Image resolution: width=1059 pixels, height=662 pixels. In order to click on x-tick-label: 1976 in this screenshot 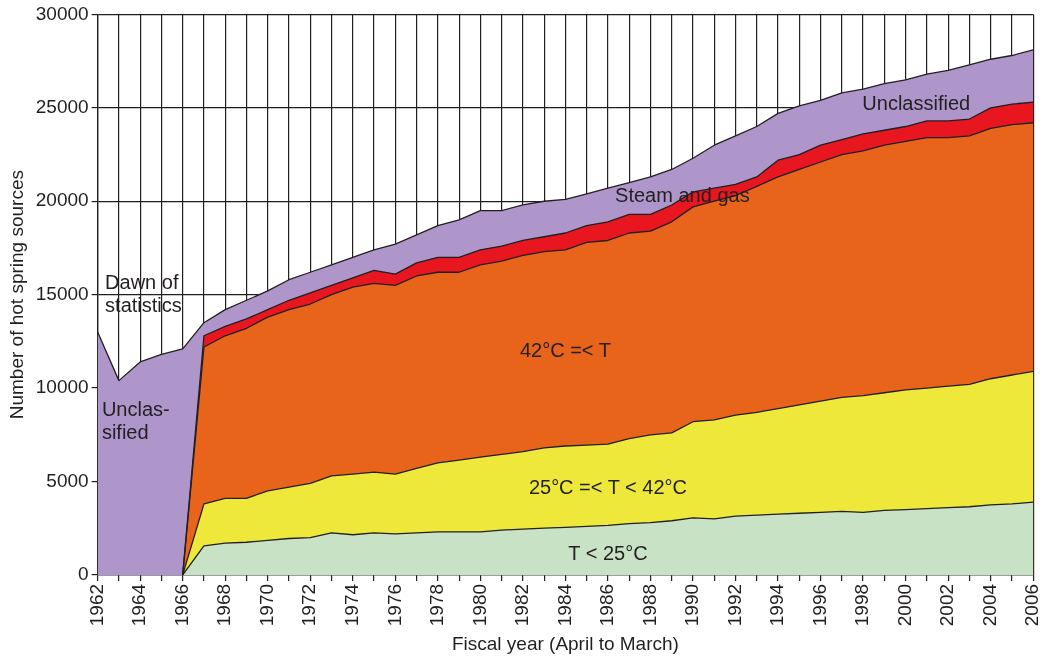, I will do `click(394, 605)`.